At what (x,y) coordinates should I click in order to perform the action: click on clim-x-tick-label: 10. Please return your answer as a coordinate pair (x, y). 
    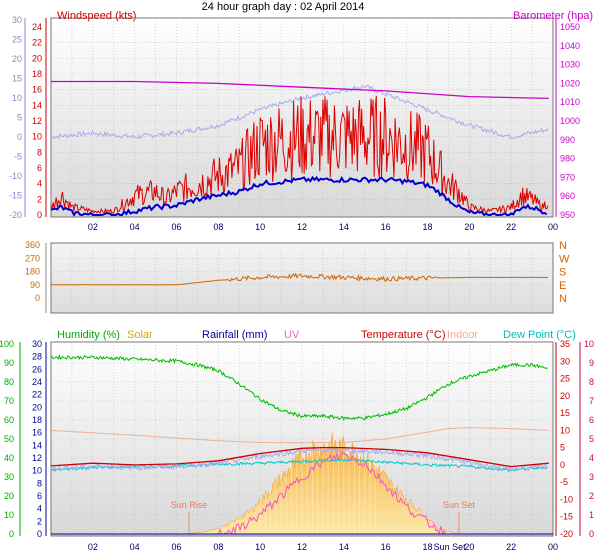
    Looking at the image, I should click on (260, 547).